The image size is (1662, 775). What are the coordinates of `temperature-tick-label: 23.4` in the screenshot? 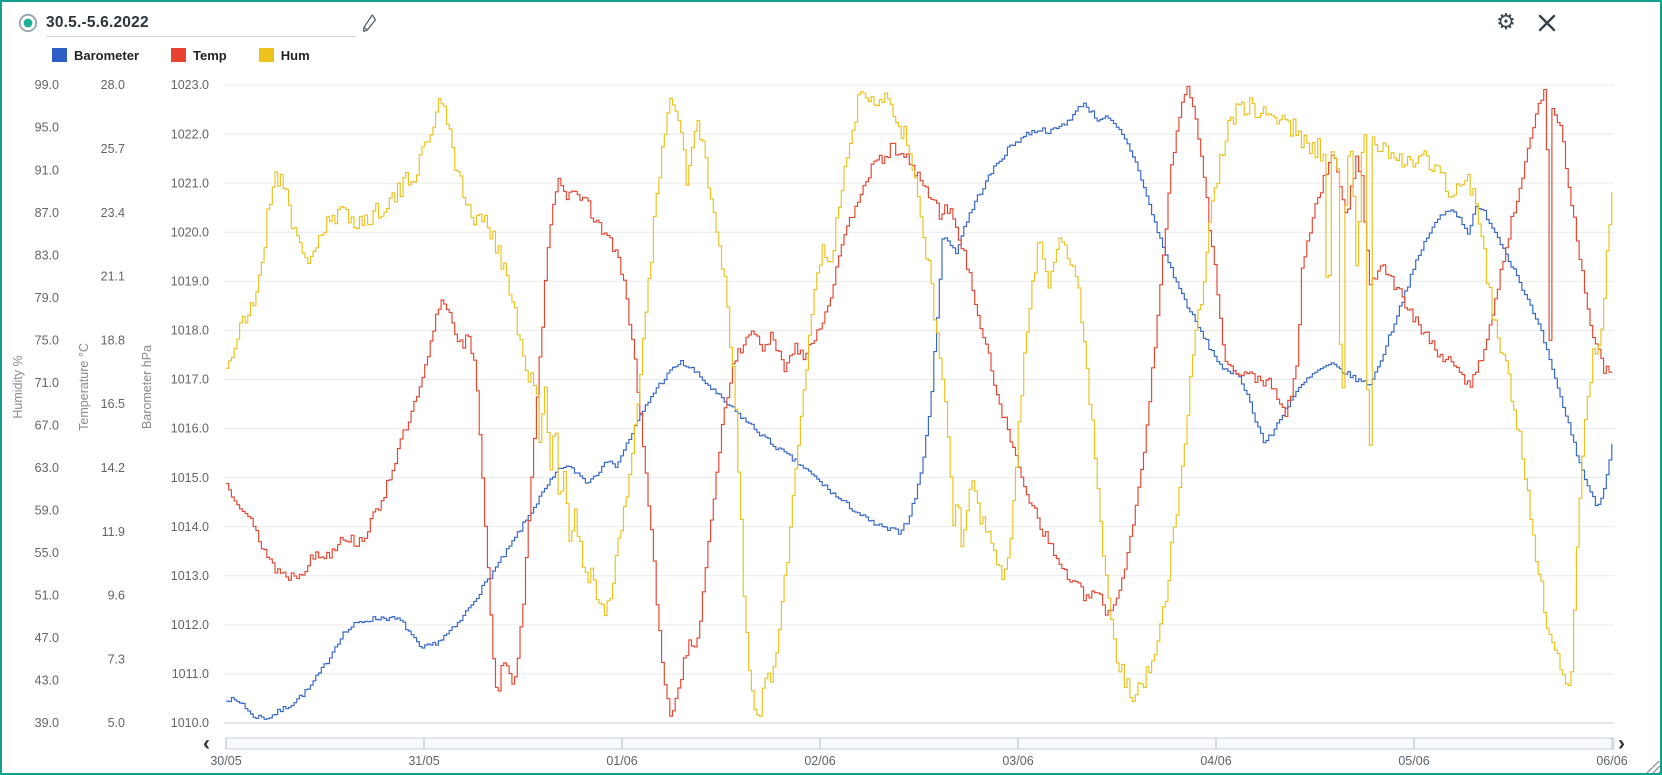 It's located at (113, 213).